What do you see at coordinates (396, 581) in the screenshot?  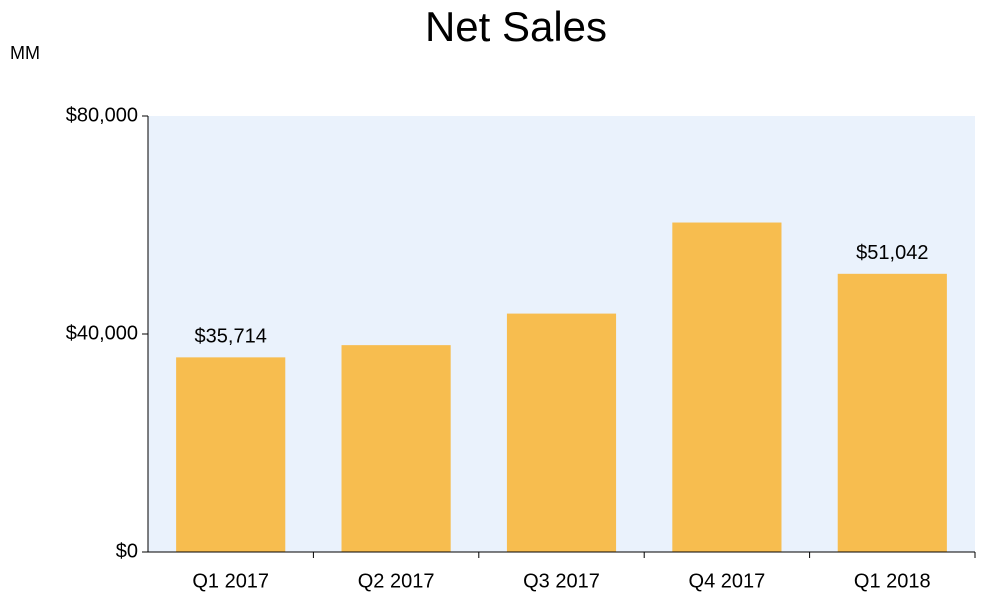 I see `x-tick-label: Q2 2017` at bounding box center [396, 581].